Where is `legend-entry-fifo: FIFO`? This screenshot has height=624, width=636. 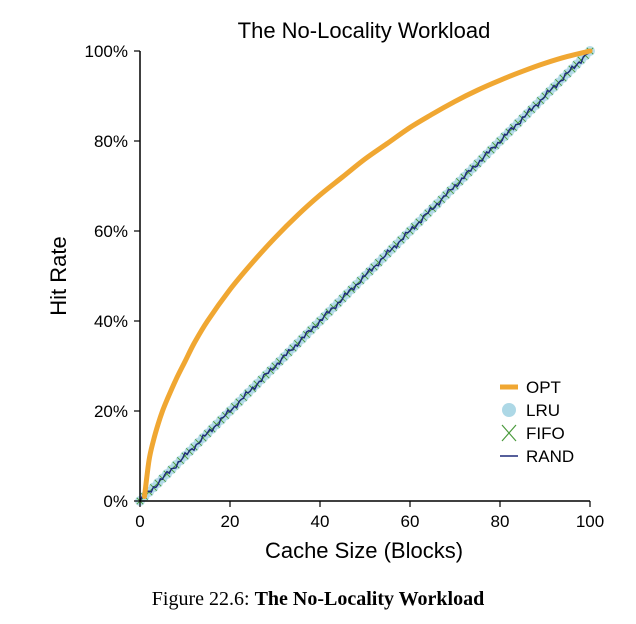 legend-entry-fifo: FIFO is located at coordinates (533, 433).